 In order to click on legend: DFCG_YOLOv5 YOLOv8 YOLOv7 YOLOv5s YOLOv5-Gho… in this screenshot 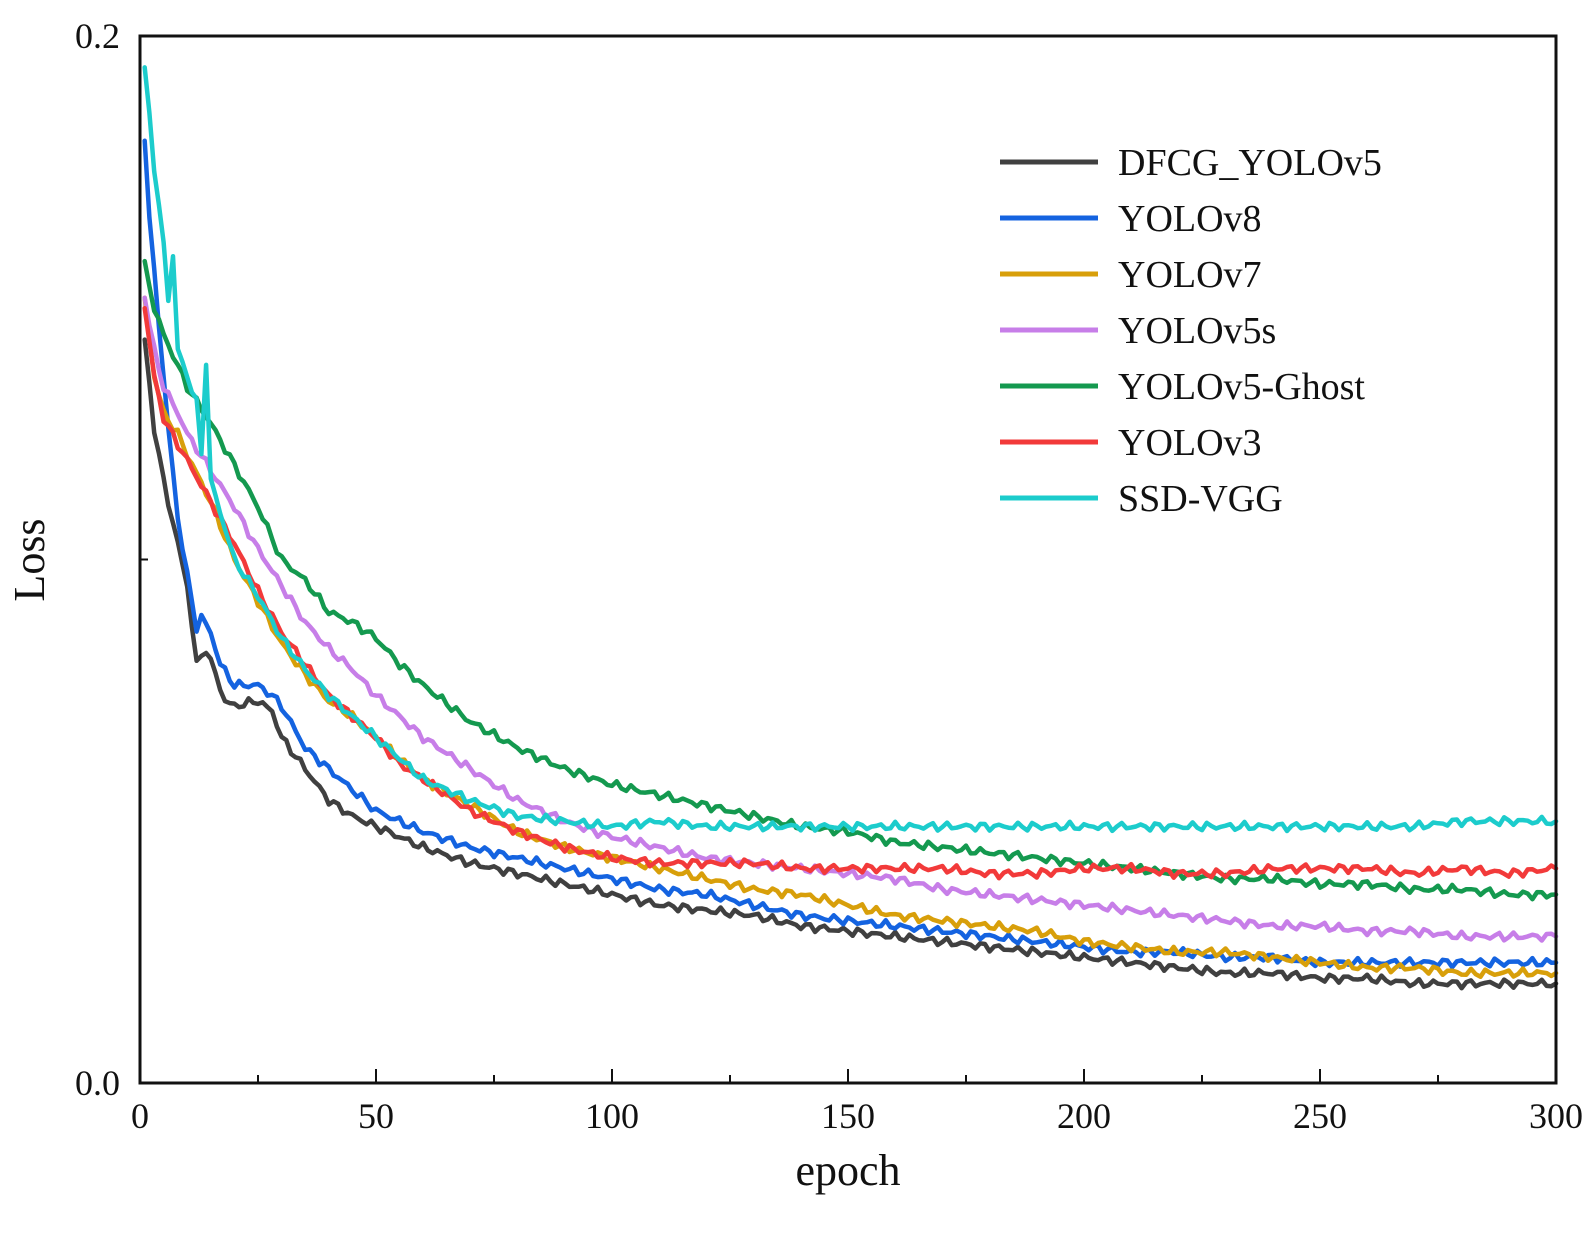, I will do `click(1191, 331)`.